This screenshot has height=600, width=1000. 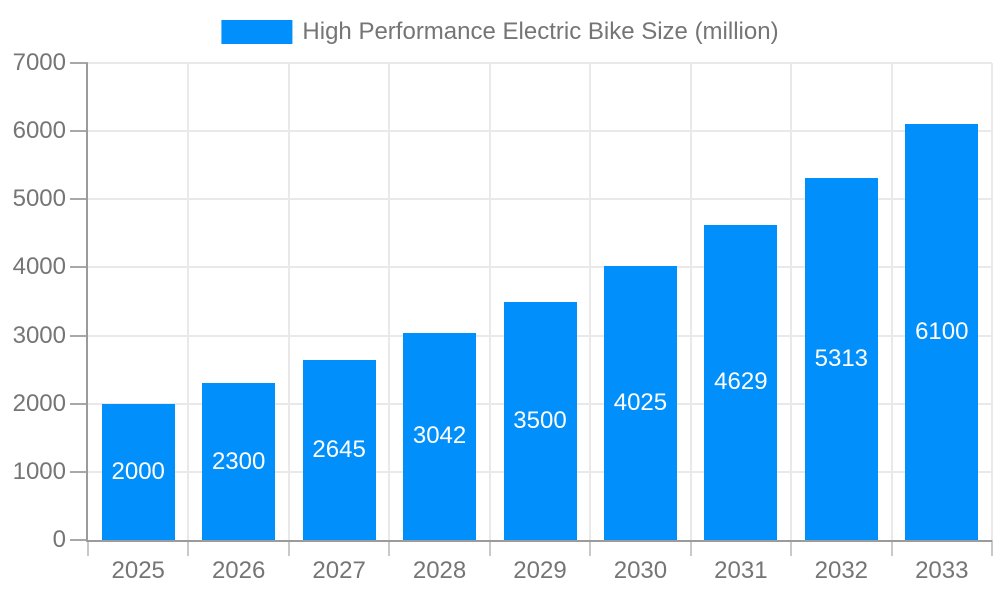 I want to click on bar: 3042, so click(x=440, y=436).